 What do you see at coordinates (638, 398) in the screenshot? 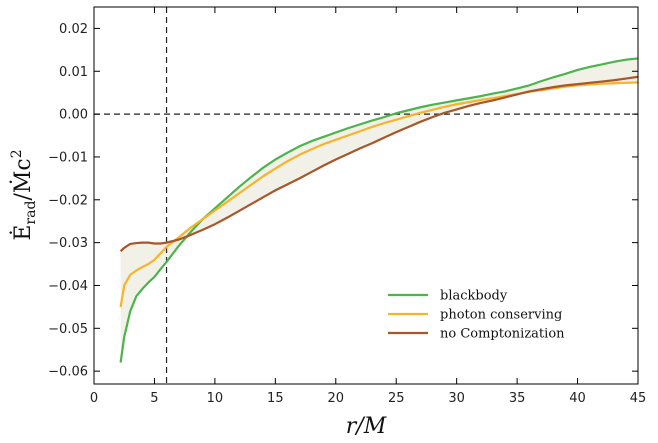
I see `x-tick-label: 45` at bounding box center [638, 398].